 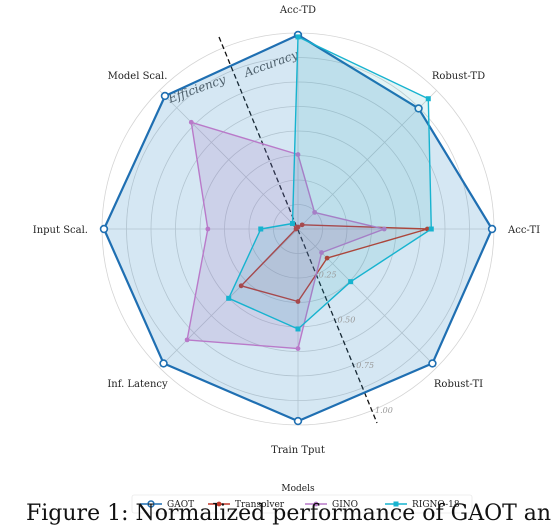 I want to click on axis-label: Robust-TI, so click(x=458, y=384).